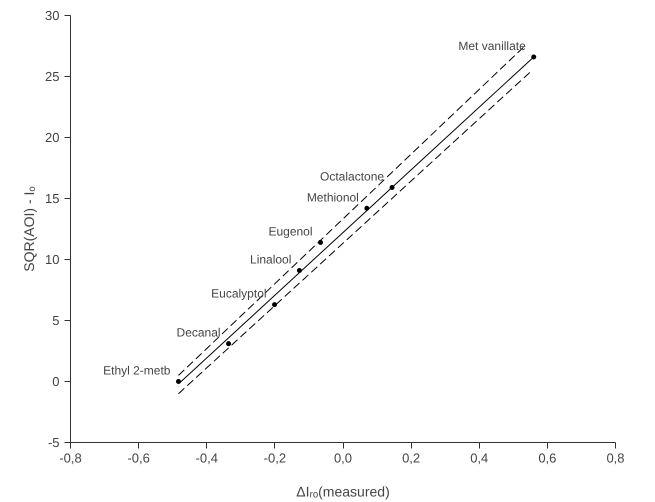 The height and width of the screenshot is (502, 655). I want to click on y-tick-label: 0, so click(56, 381).